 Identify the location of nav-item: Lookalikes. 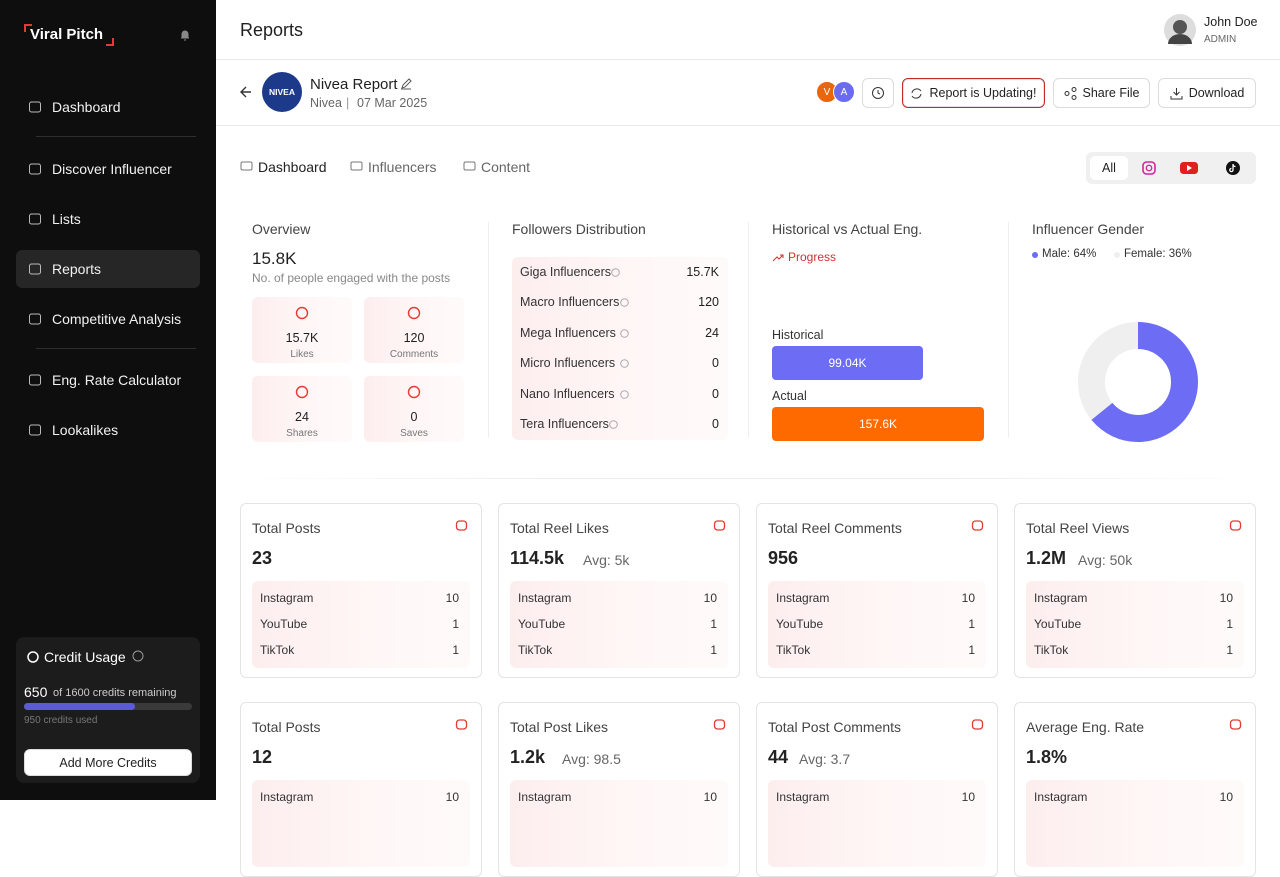
(108, 430).